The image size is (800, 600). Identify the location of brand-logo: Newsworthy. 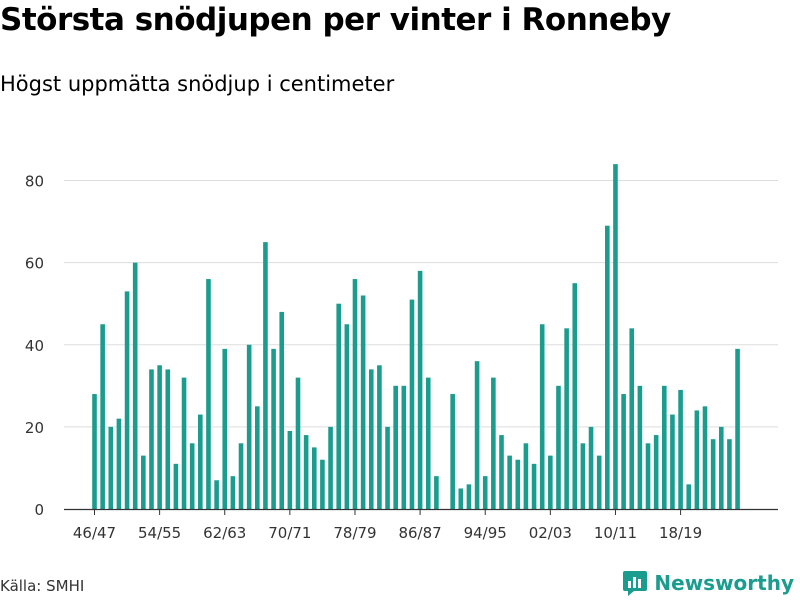
(708, 583).